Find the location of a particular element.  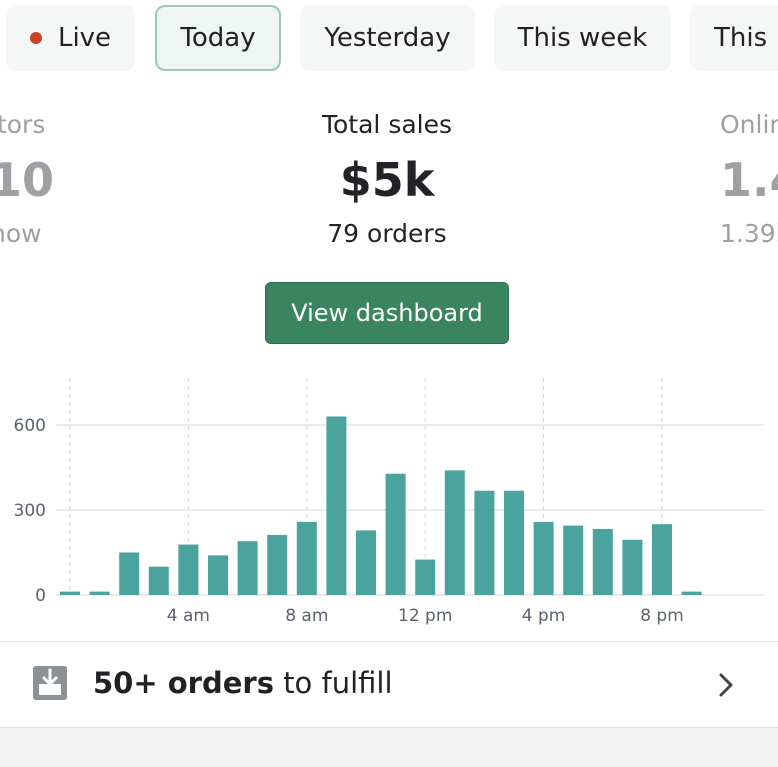

y-tick-label: 0 is located at coordinates (40, 596).